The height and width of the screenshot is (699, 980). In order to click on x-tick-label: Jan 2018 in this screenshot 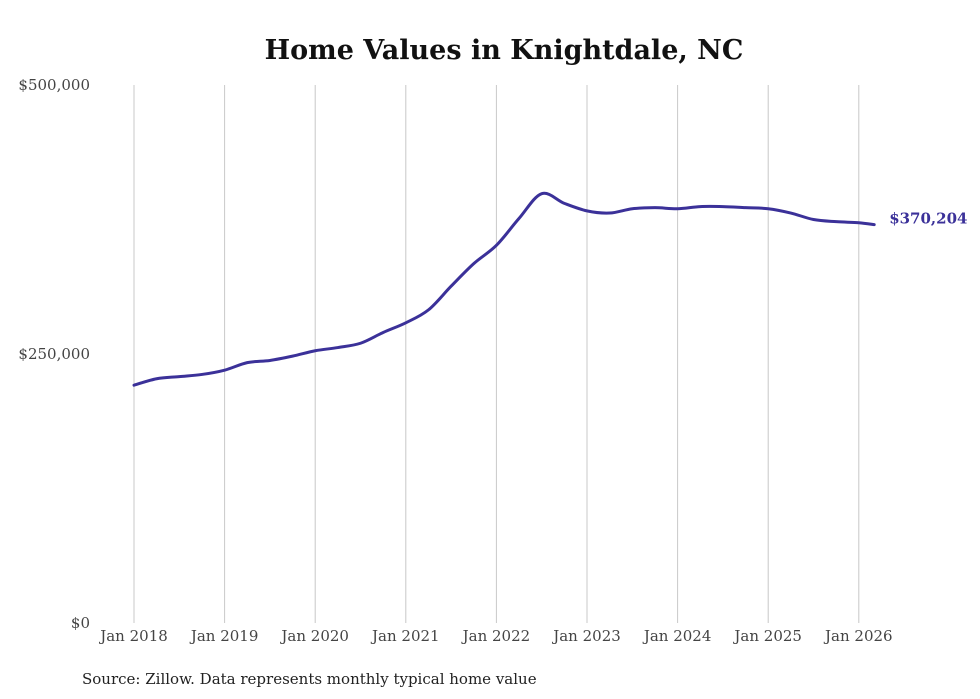, I will do `click(133, 636)`.